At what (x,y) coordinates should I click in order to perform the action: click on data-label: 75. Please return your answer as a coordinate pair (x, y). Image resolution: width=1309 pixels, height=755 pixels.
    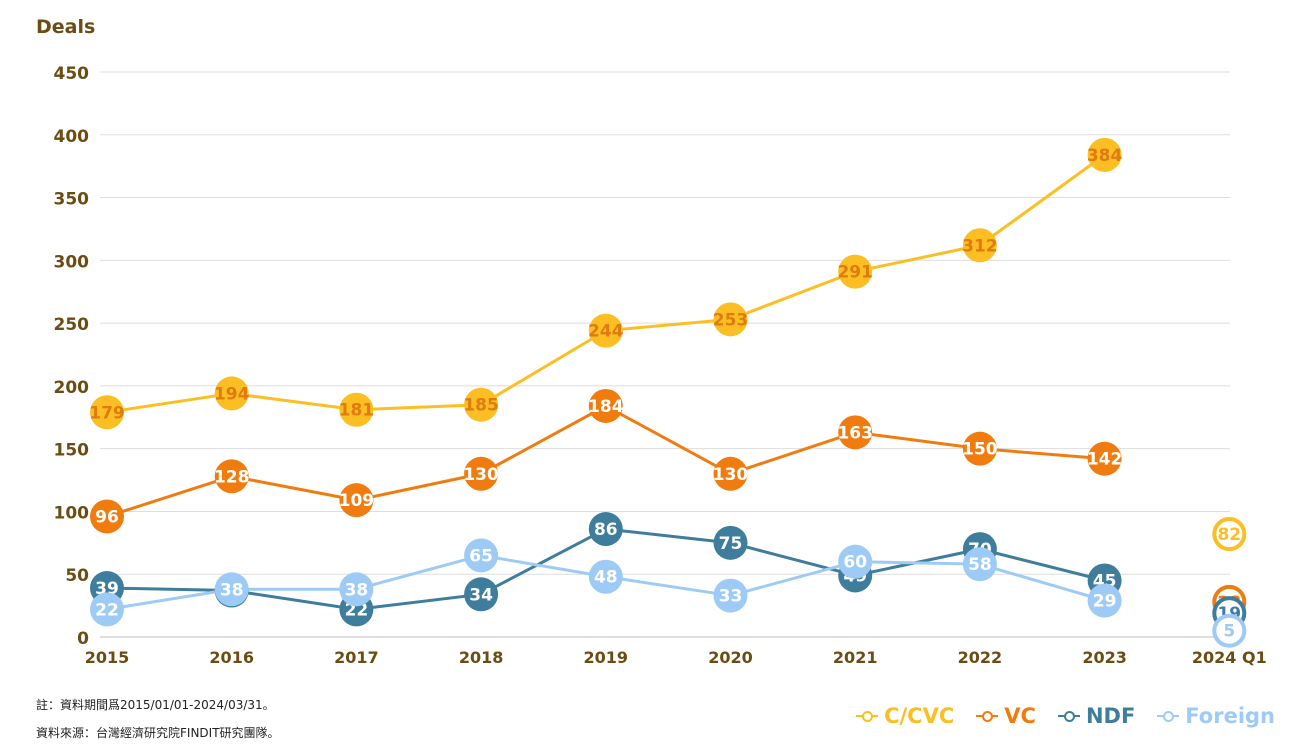
    Looking at the image, I should click on (731, 544).